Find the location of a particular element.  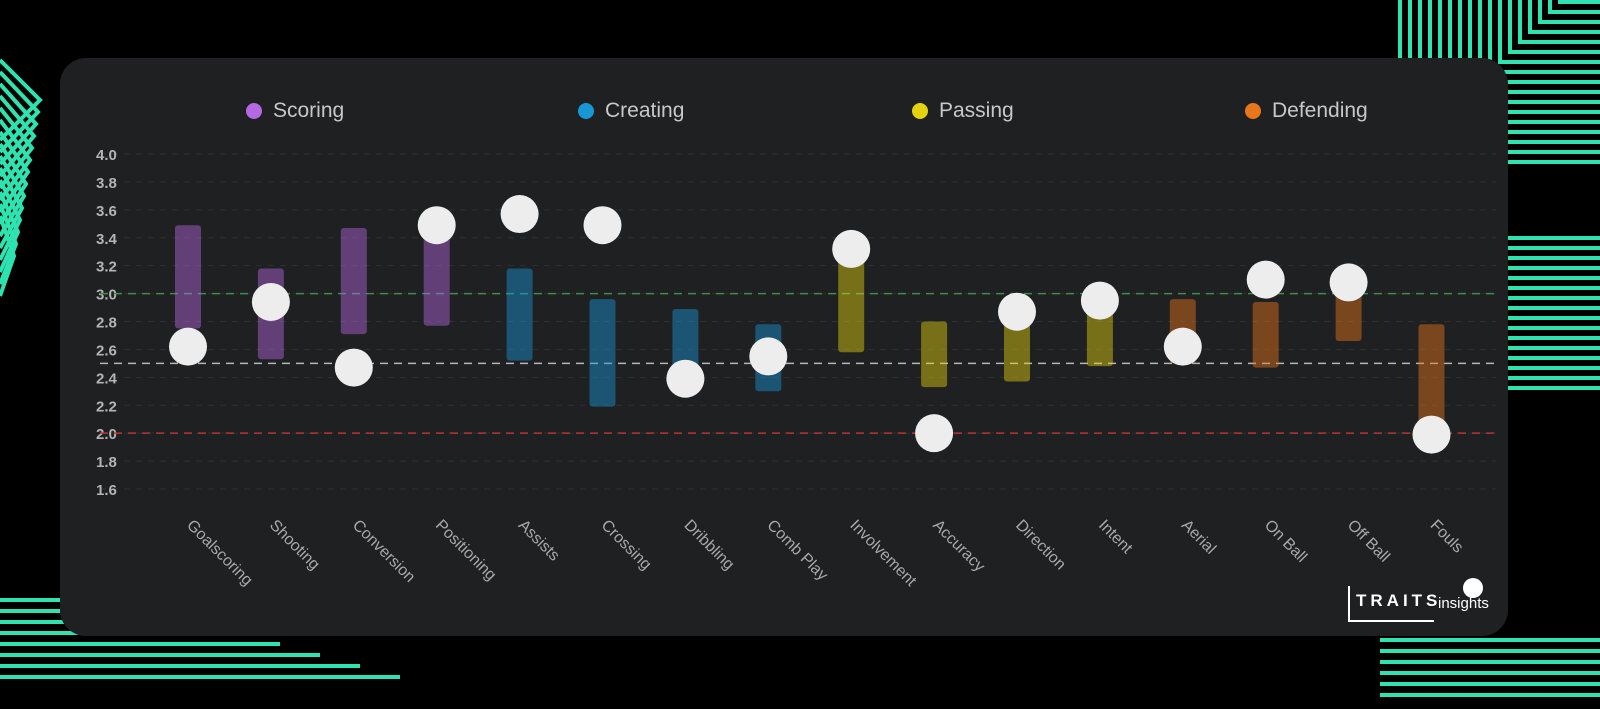

legend-dot-passing is located at coordinates (920, 111).